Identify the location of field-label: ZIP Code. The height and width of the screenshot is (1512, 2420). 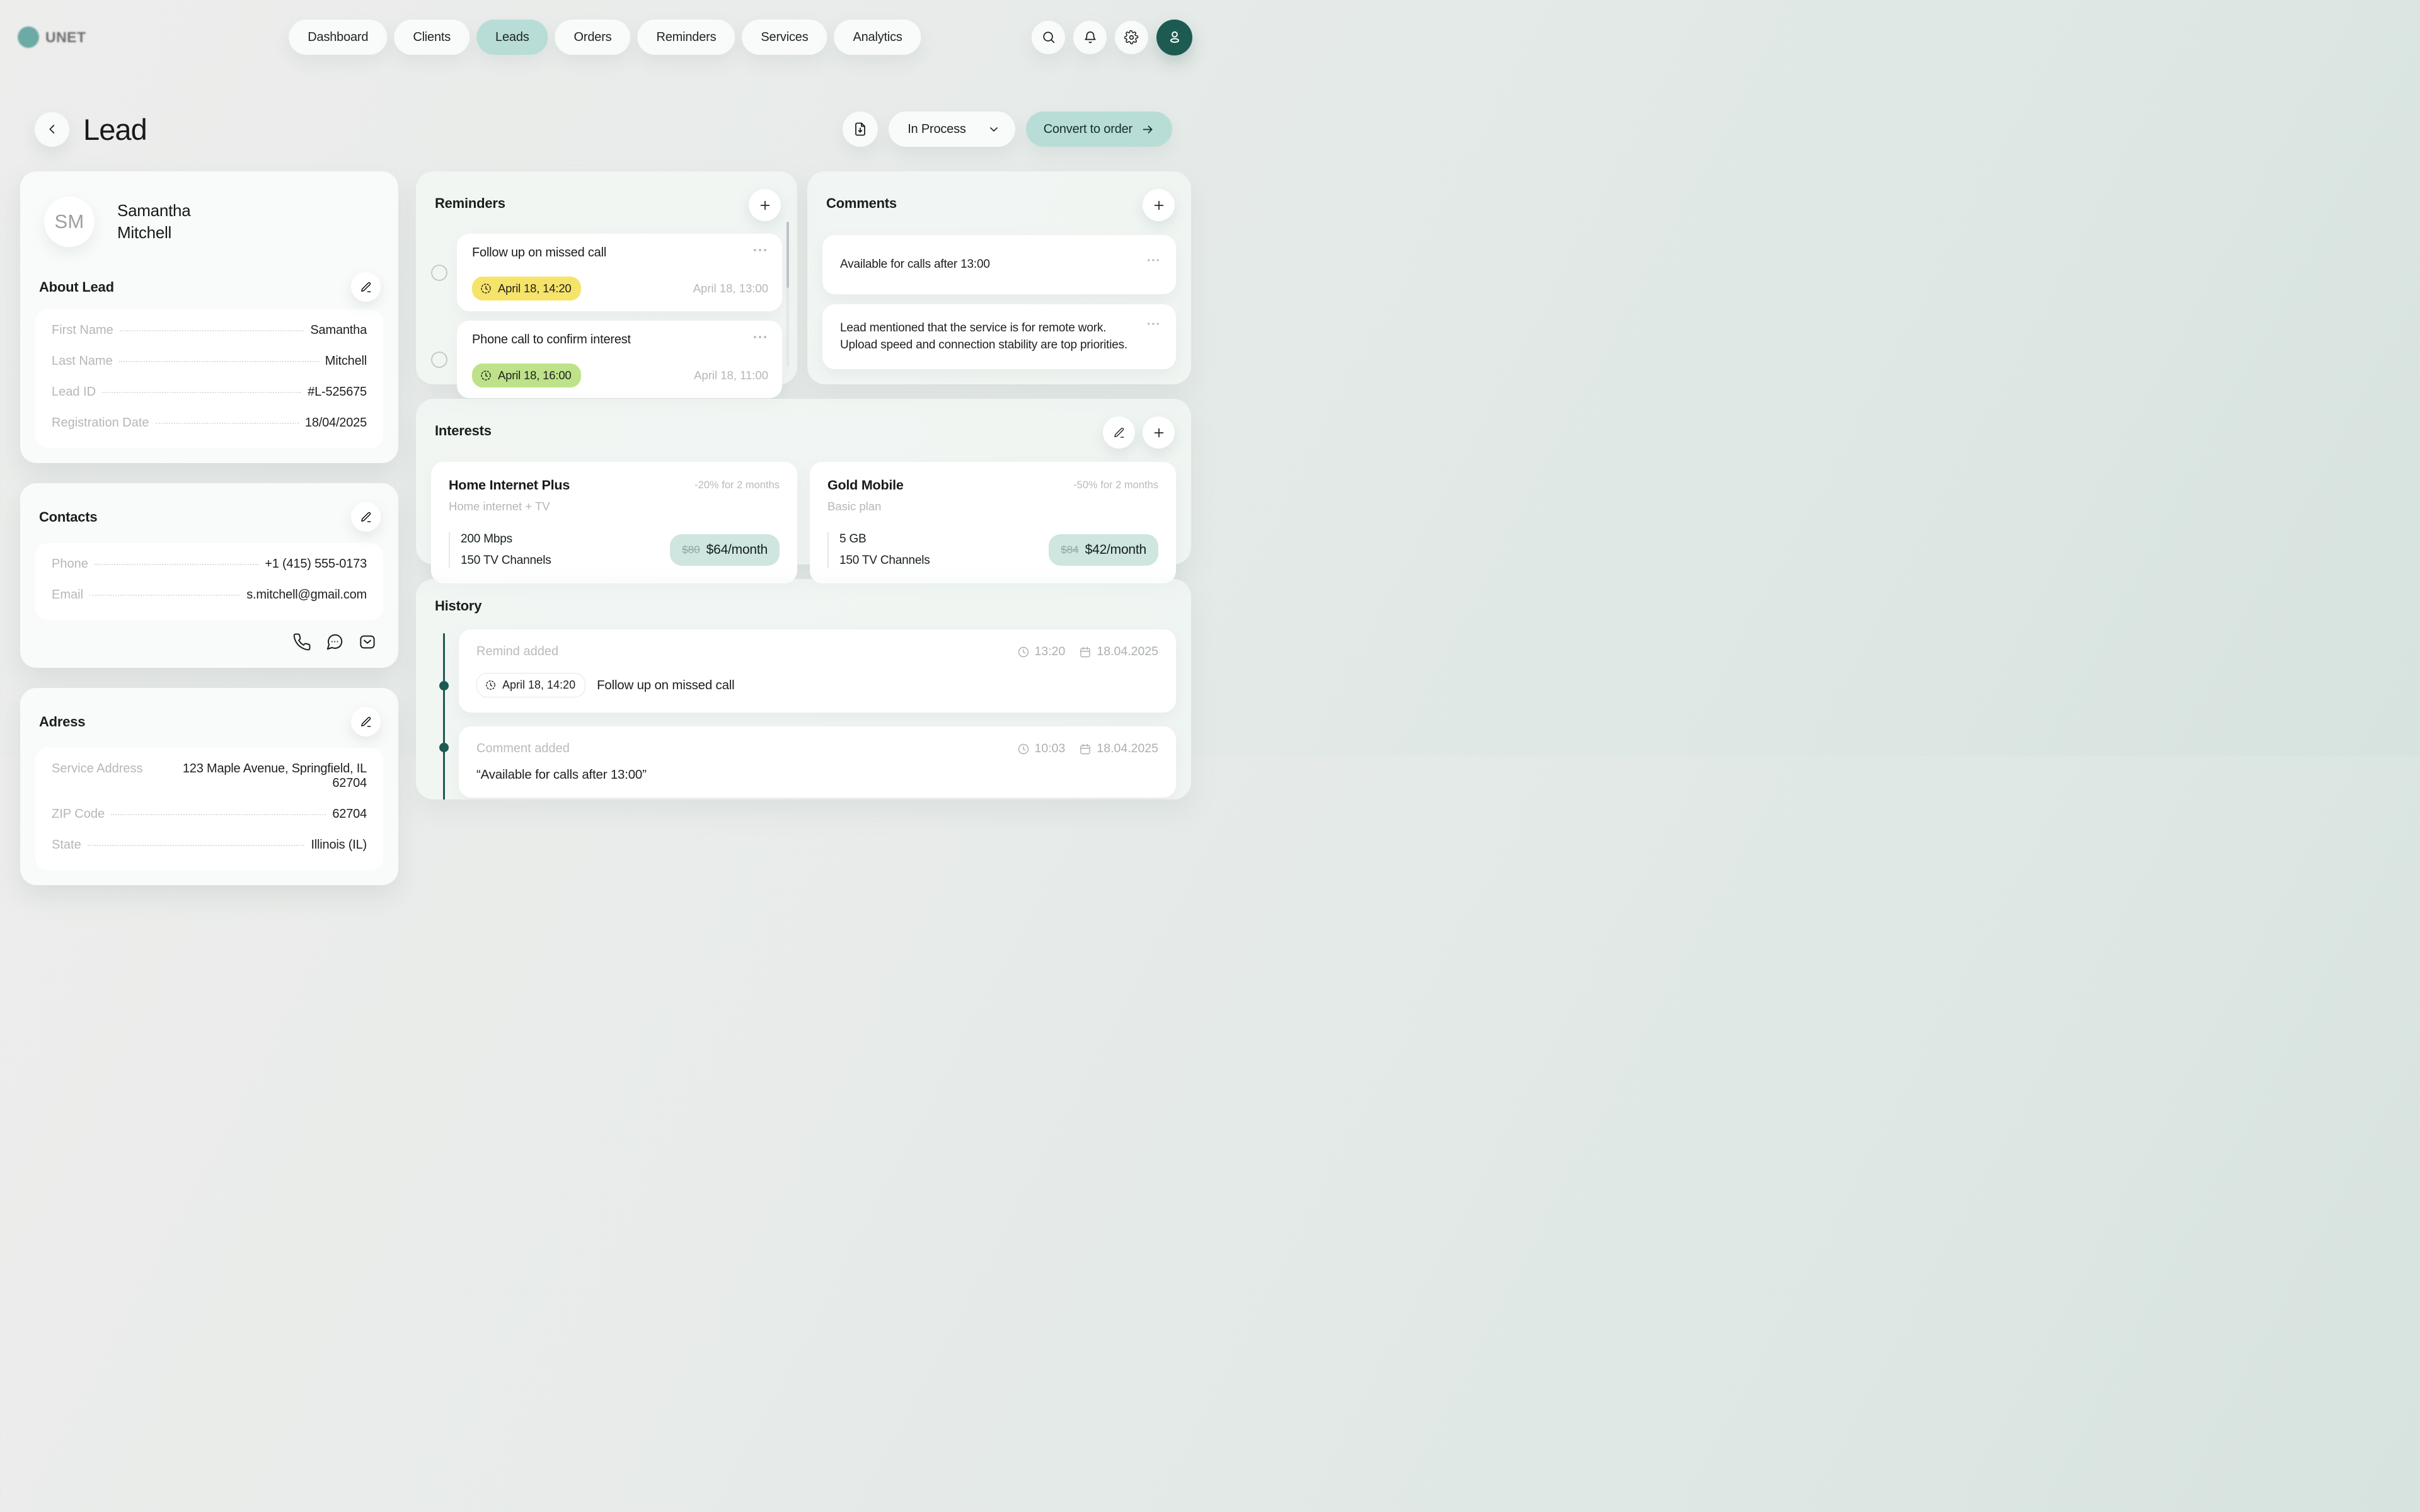
(79, 814).